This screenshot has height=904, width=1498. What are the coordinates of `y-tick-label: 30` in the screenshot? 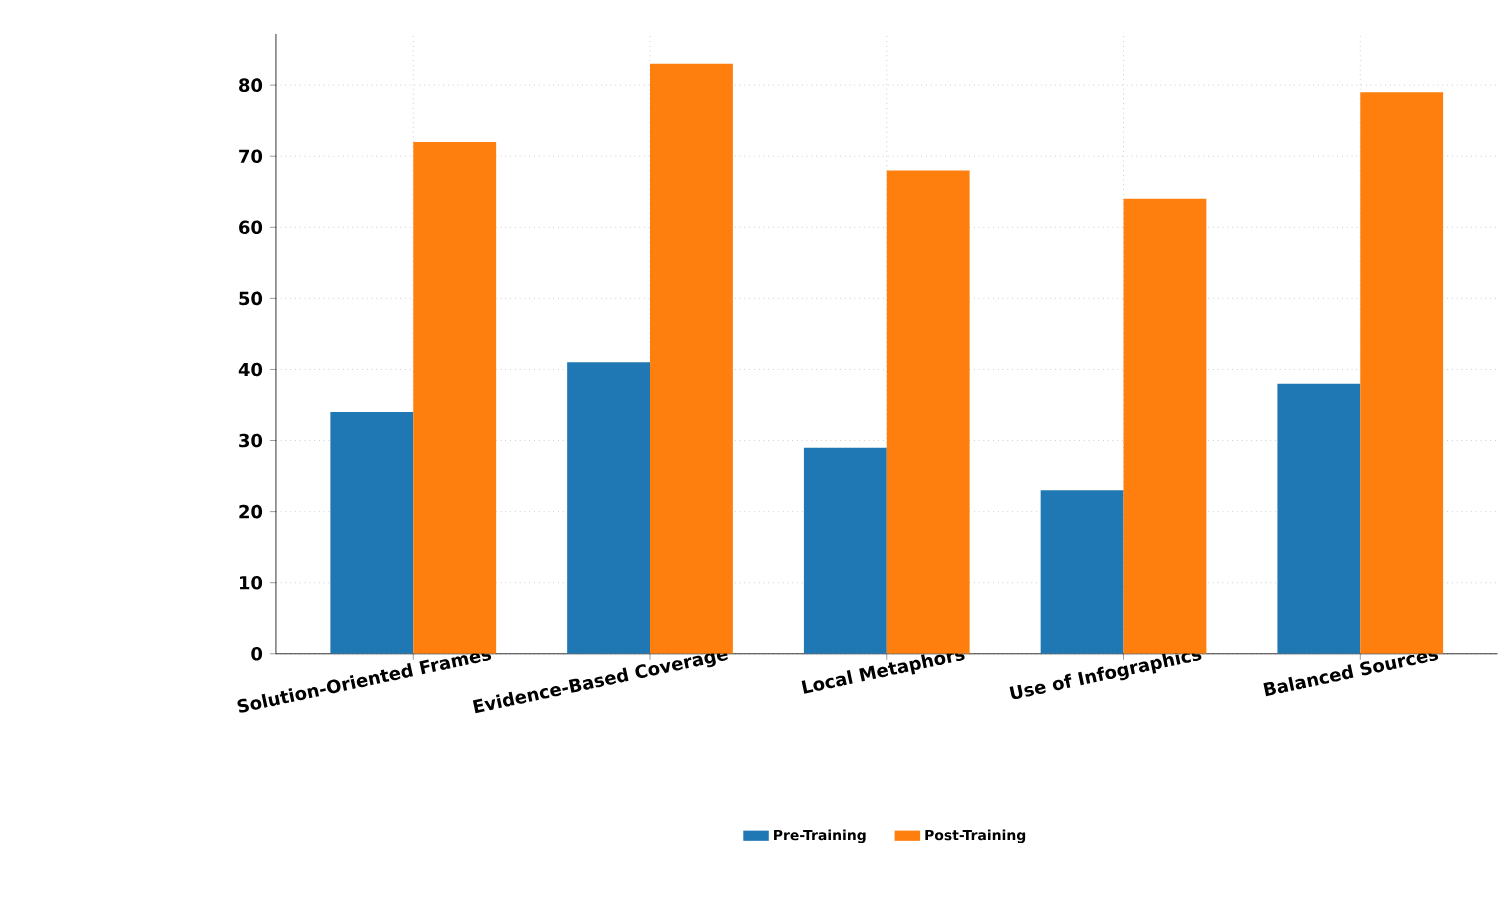 It's located at (251, 440).